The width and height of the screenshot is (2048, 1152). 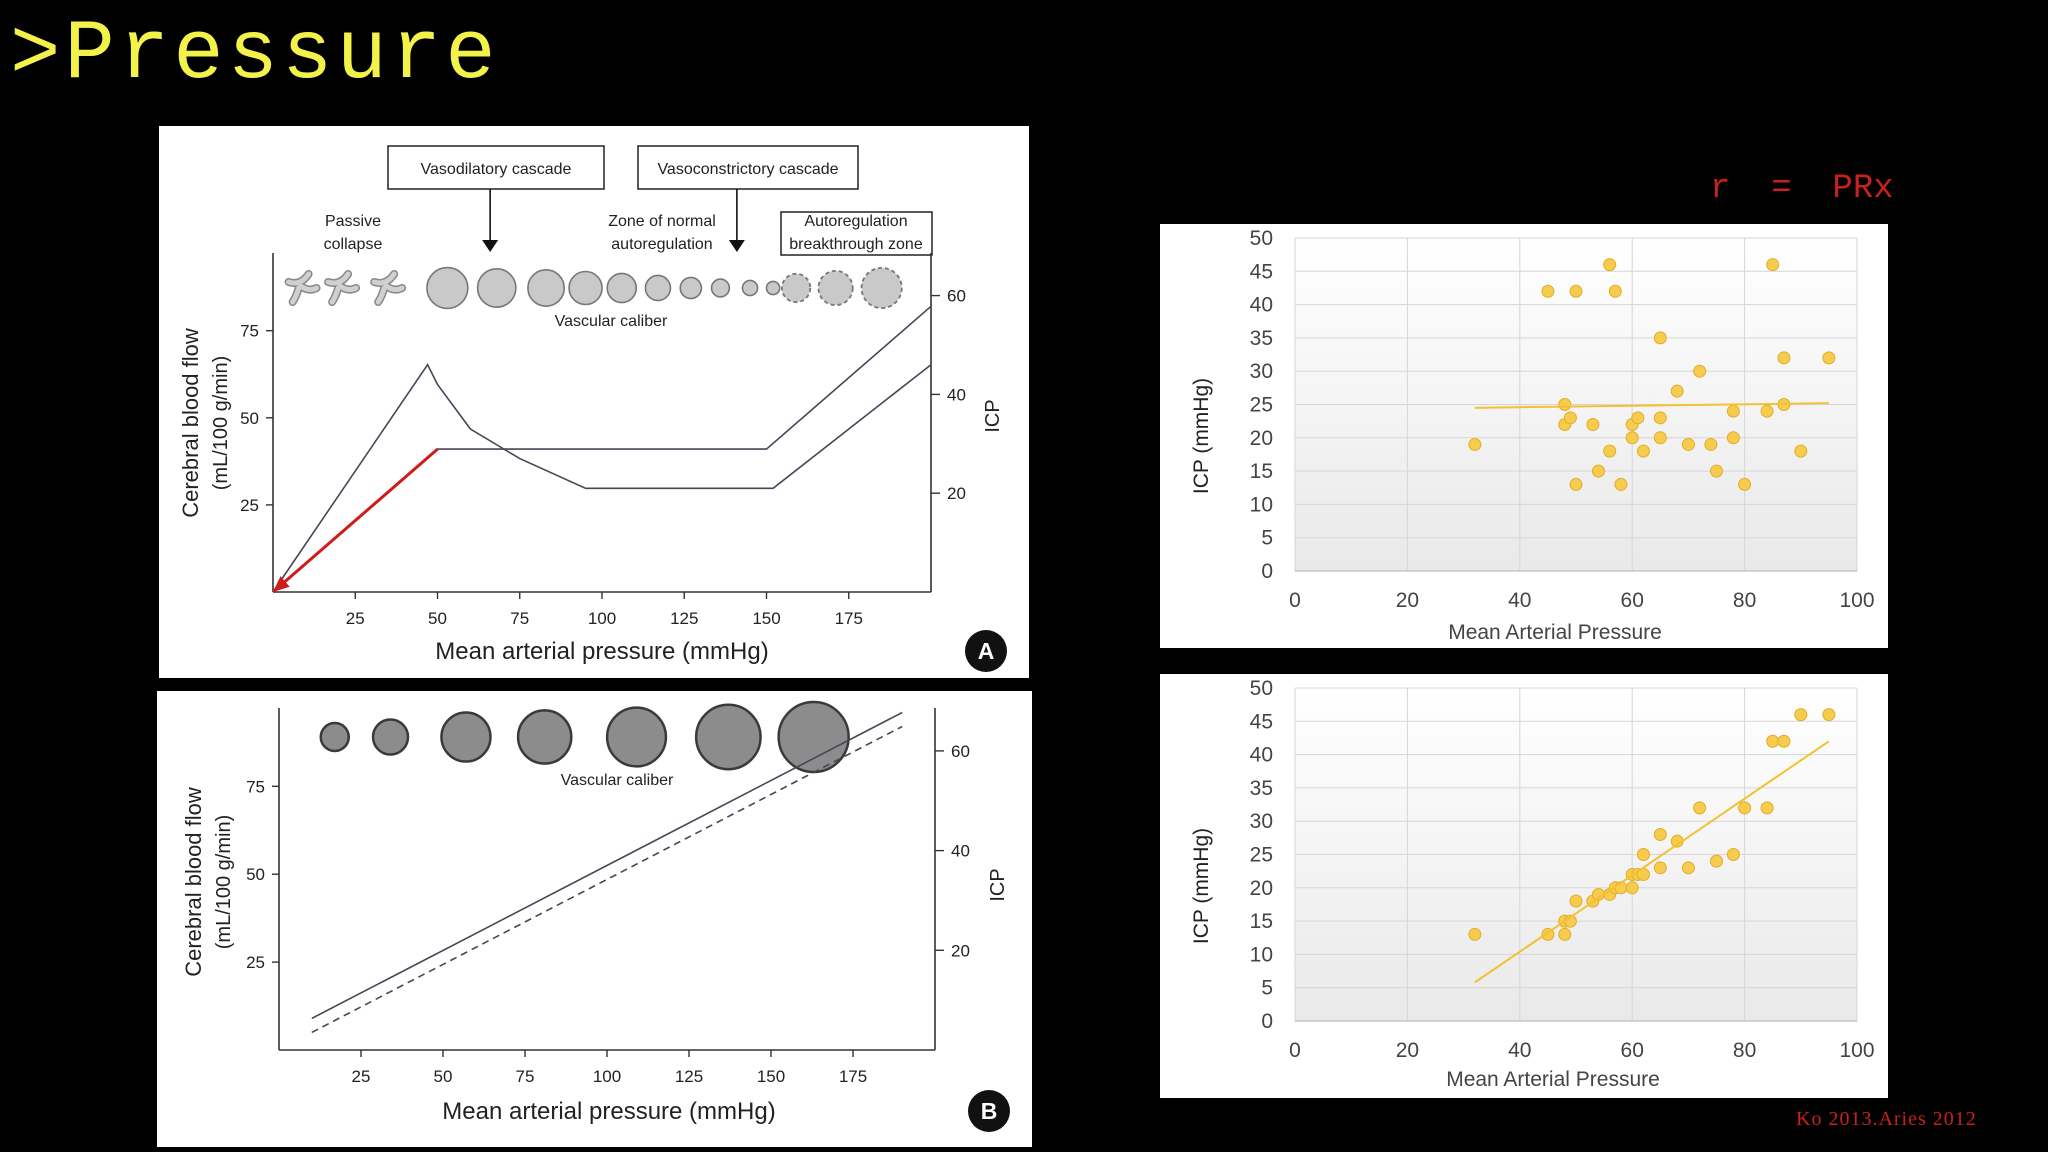 I want to click on annotation-box-vasoconstrictory-label: Vasoconstrictory cascade, so click(x=747, y=169).